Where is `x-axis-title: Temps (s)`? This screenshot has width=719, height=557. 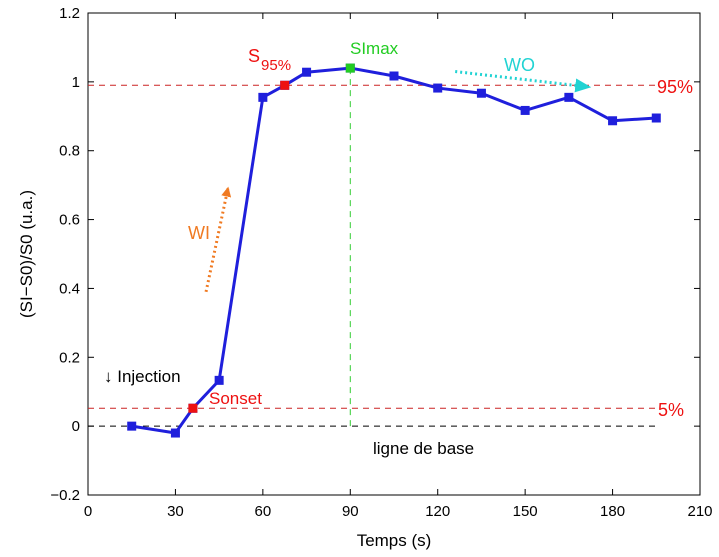 x-axis-title: Temps (s) is located at coordinates (394, 540).